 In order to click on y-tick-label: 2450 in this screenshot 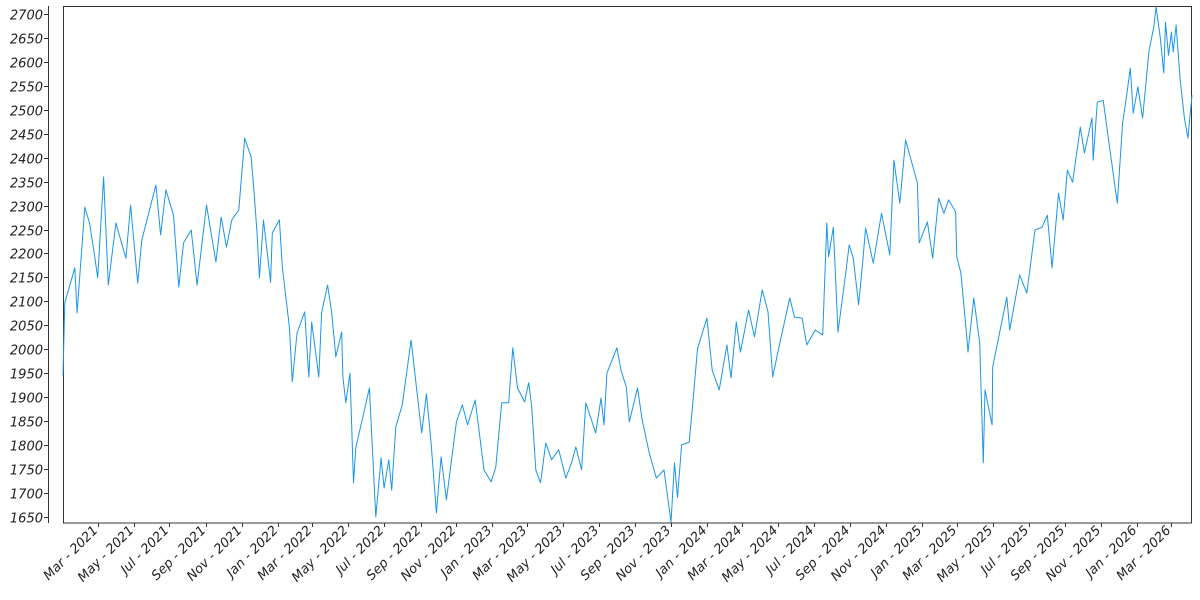, I will do `click(26, 136)`.